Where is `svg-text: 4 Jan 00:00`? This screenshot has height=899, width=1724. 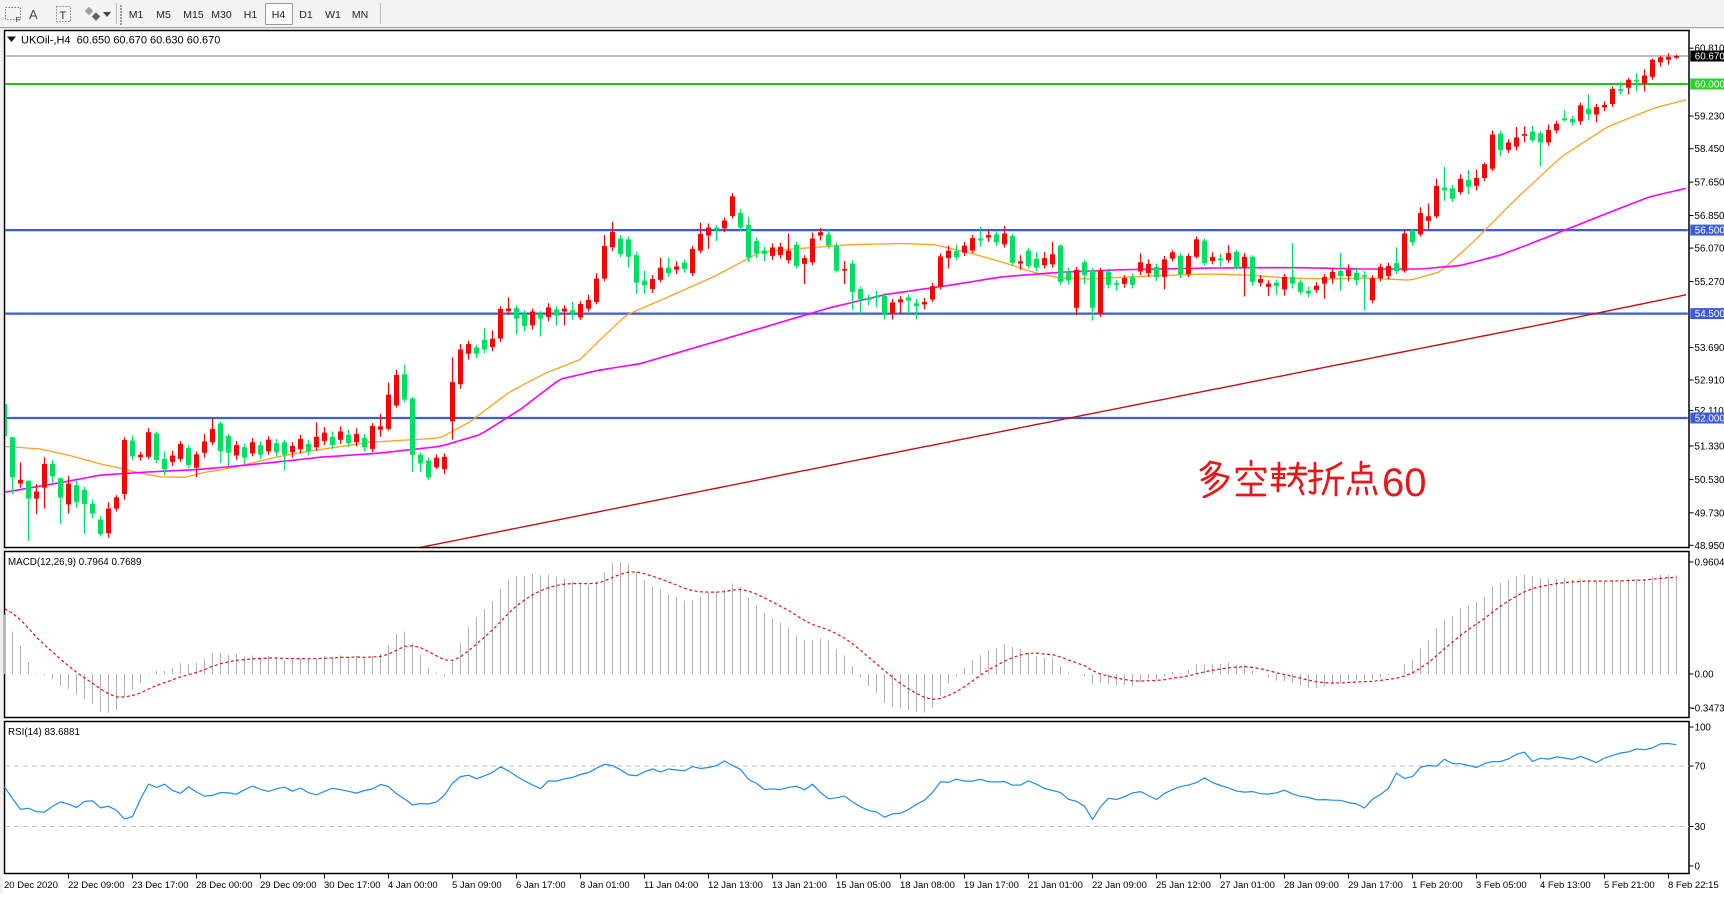 svg-text: 4 Jan 00:00 is located at coordinates (413, 885).